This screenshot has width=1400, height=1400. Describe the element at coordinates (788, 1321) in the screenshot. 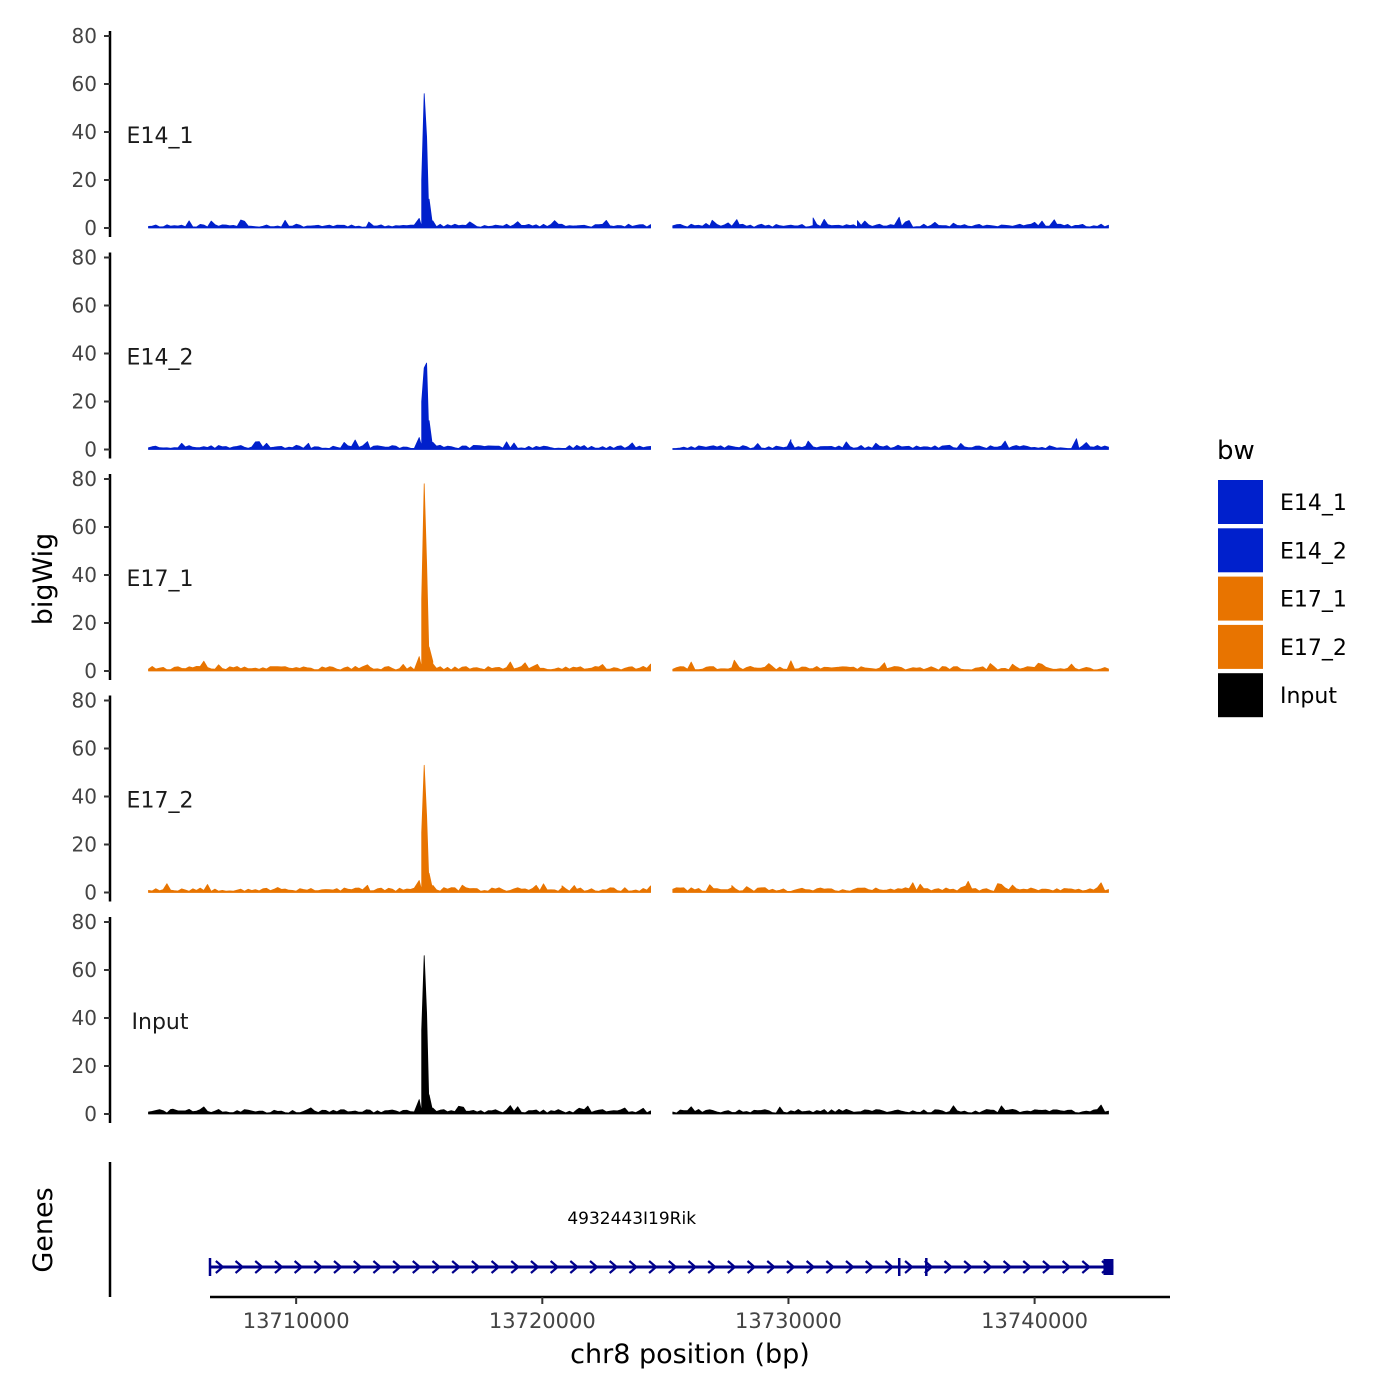

I see `x-tick-label: 13730000` at that location.